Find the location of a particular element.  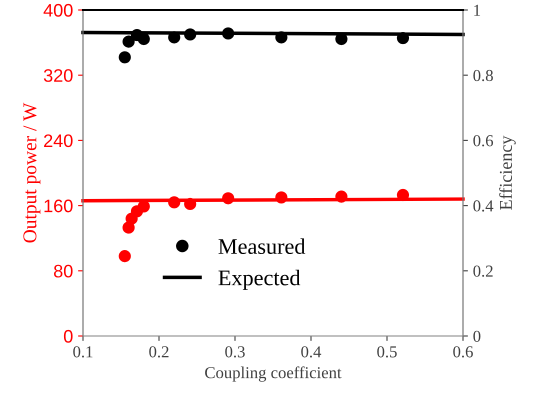

y2-tick-label: 0.2 is located at coordinates (483, 271).